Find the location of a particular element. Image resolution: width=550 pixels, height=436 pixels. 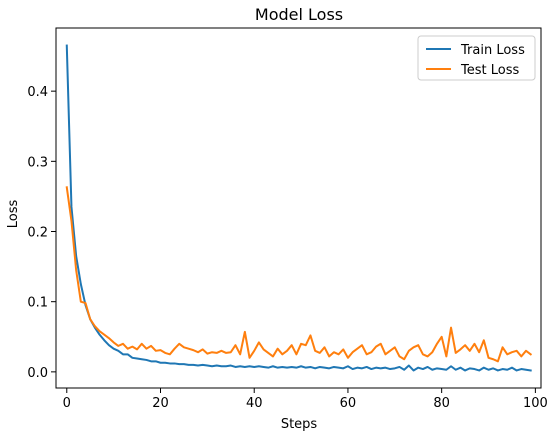

chart-title: Model Loss is located at coordinates (299, 14).